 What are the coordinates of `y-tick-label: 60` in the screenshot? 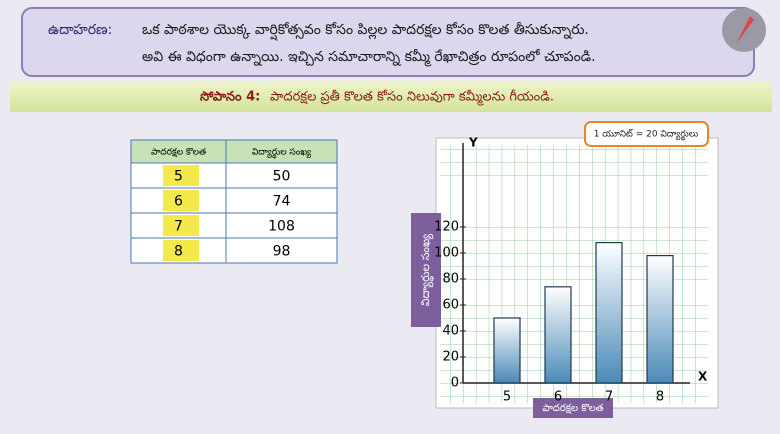 It's located at (450, 305).